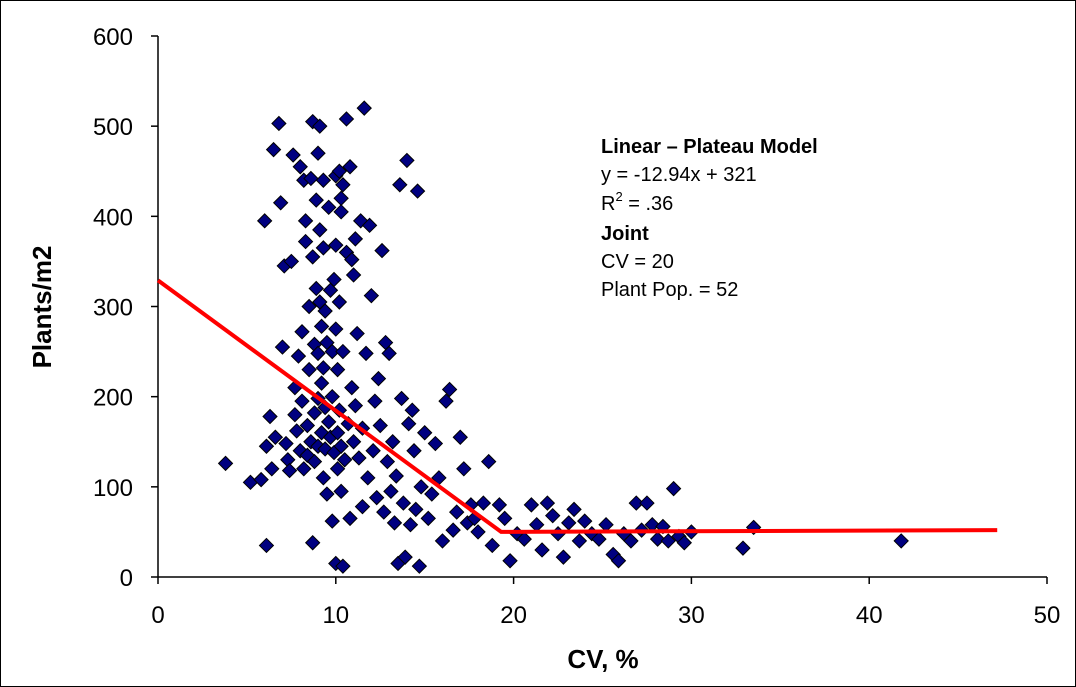 This screenshot has width=1076, height=687. What do you see at coordinates (113, 308) in the screenshot?
I see `y-tick-label-3: 300` at bounding box center [113, 308].